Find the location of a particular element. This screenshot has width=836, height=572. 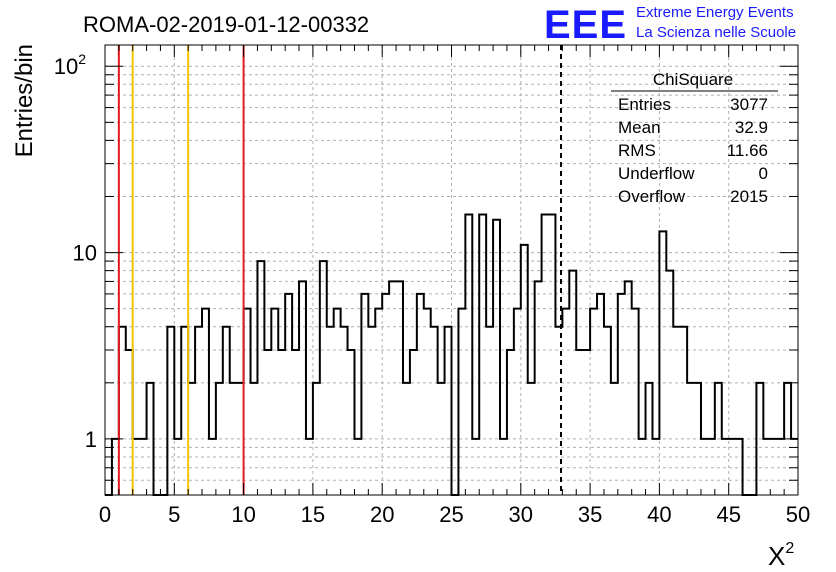

x-axis-title-sup: 2 is located at coordinates (789, 548).